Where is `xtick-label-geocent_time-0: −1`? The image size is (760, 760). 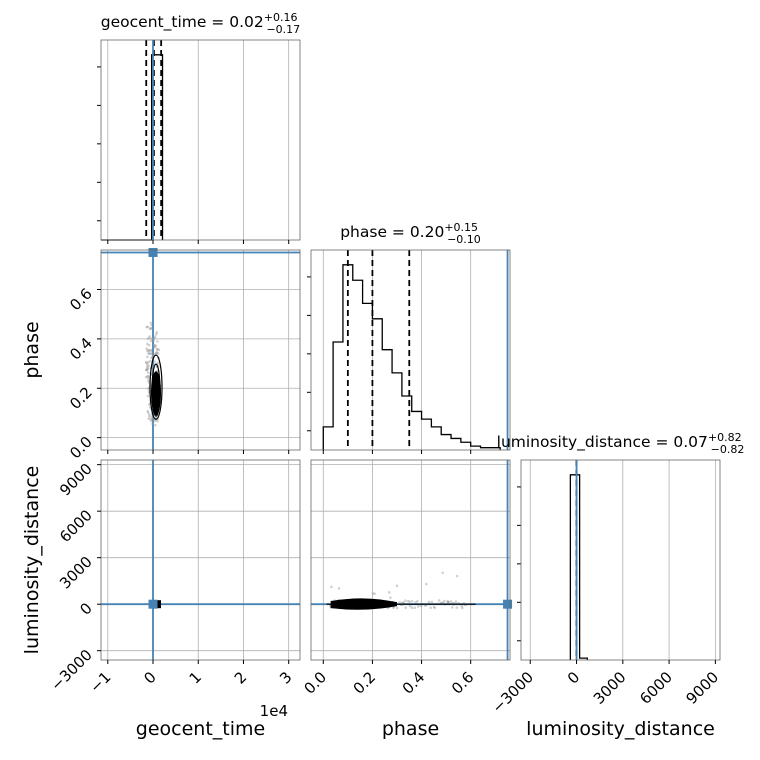 xtick-label-geocent_time-0: −1 is located at coordinates (100, 682).